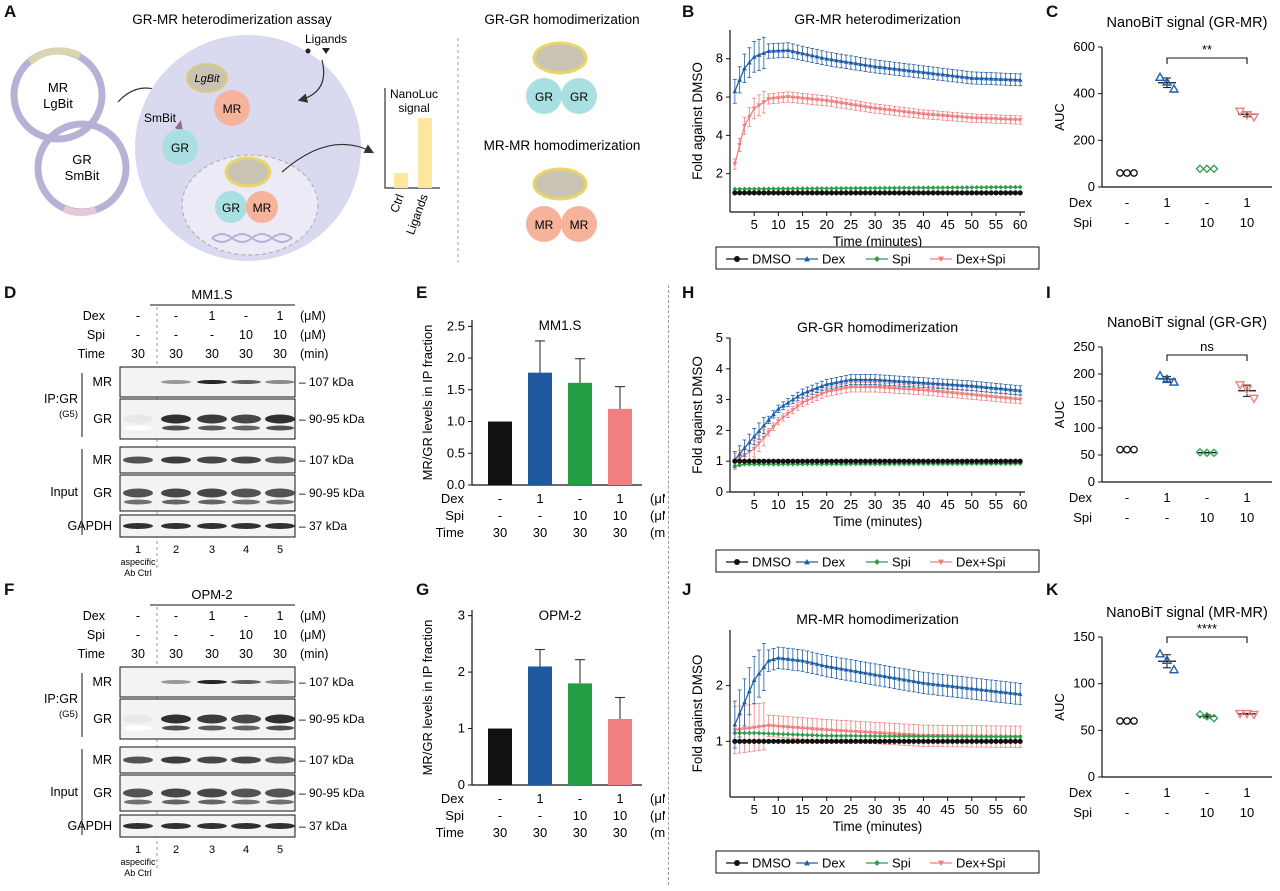  I want to click on x-tick-label: 60, so click(1020, 809).